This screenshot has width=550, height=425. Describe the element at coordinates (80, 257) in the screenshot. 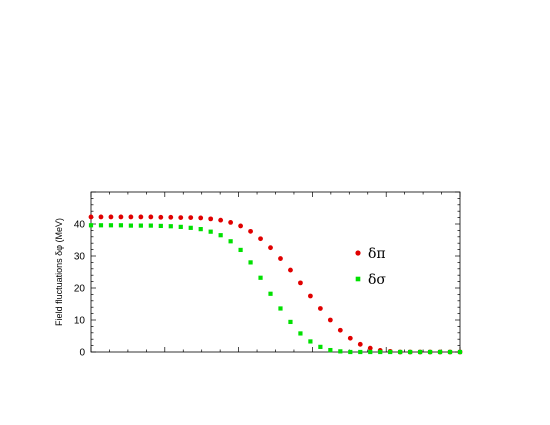

I see `y-tick-label: 30` at that location.